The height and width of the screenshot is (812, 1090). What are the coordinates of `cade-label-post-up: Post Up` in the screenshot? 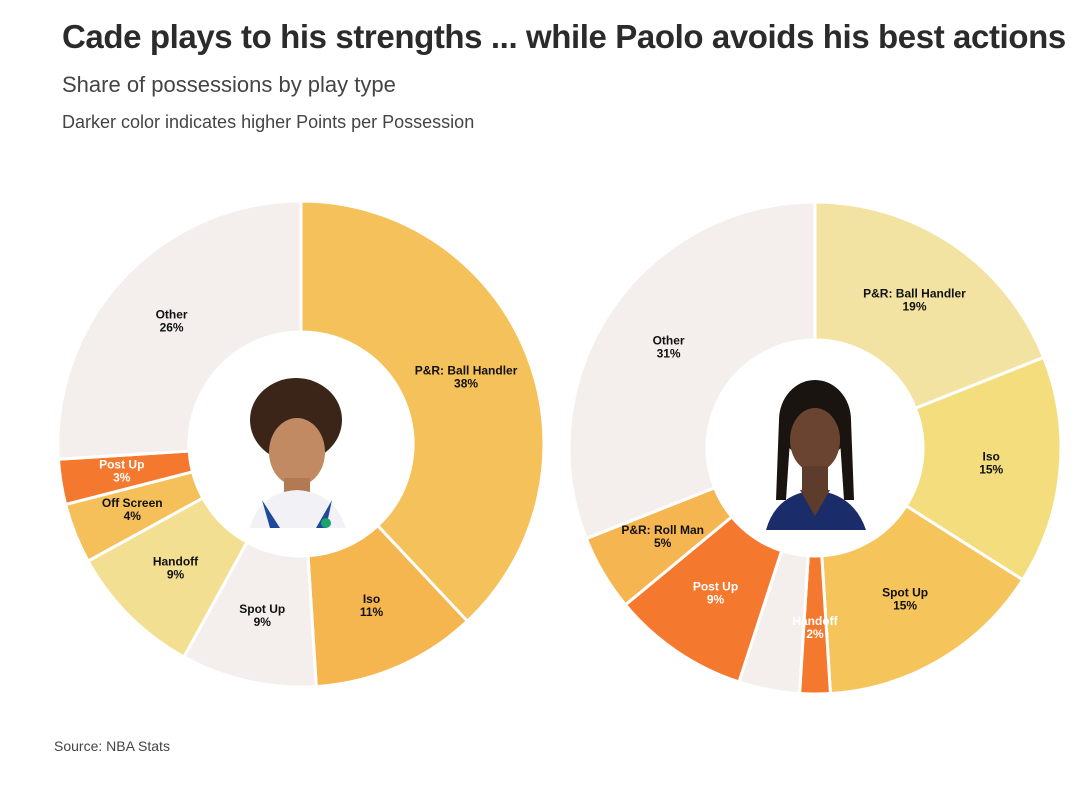 It's located at (121, 464).